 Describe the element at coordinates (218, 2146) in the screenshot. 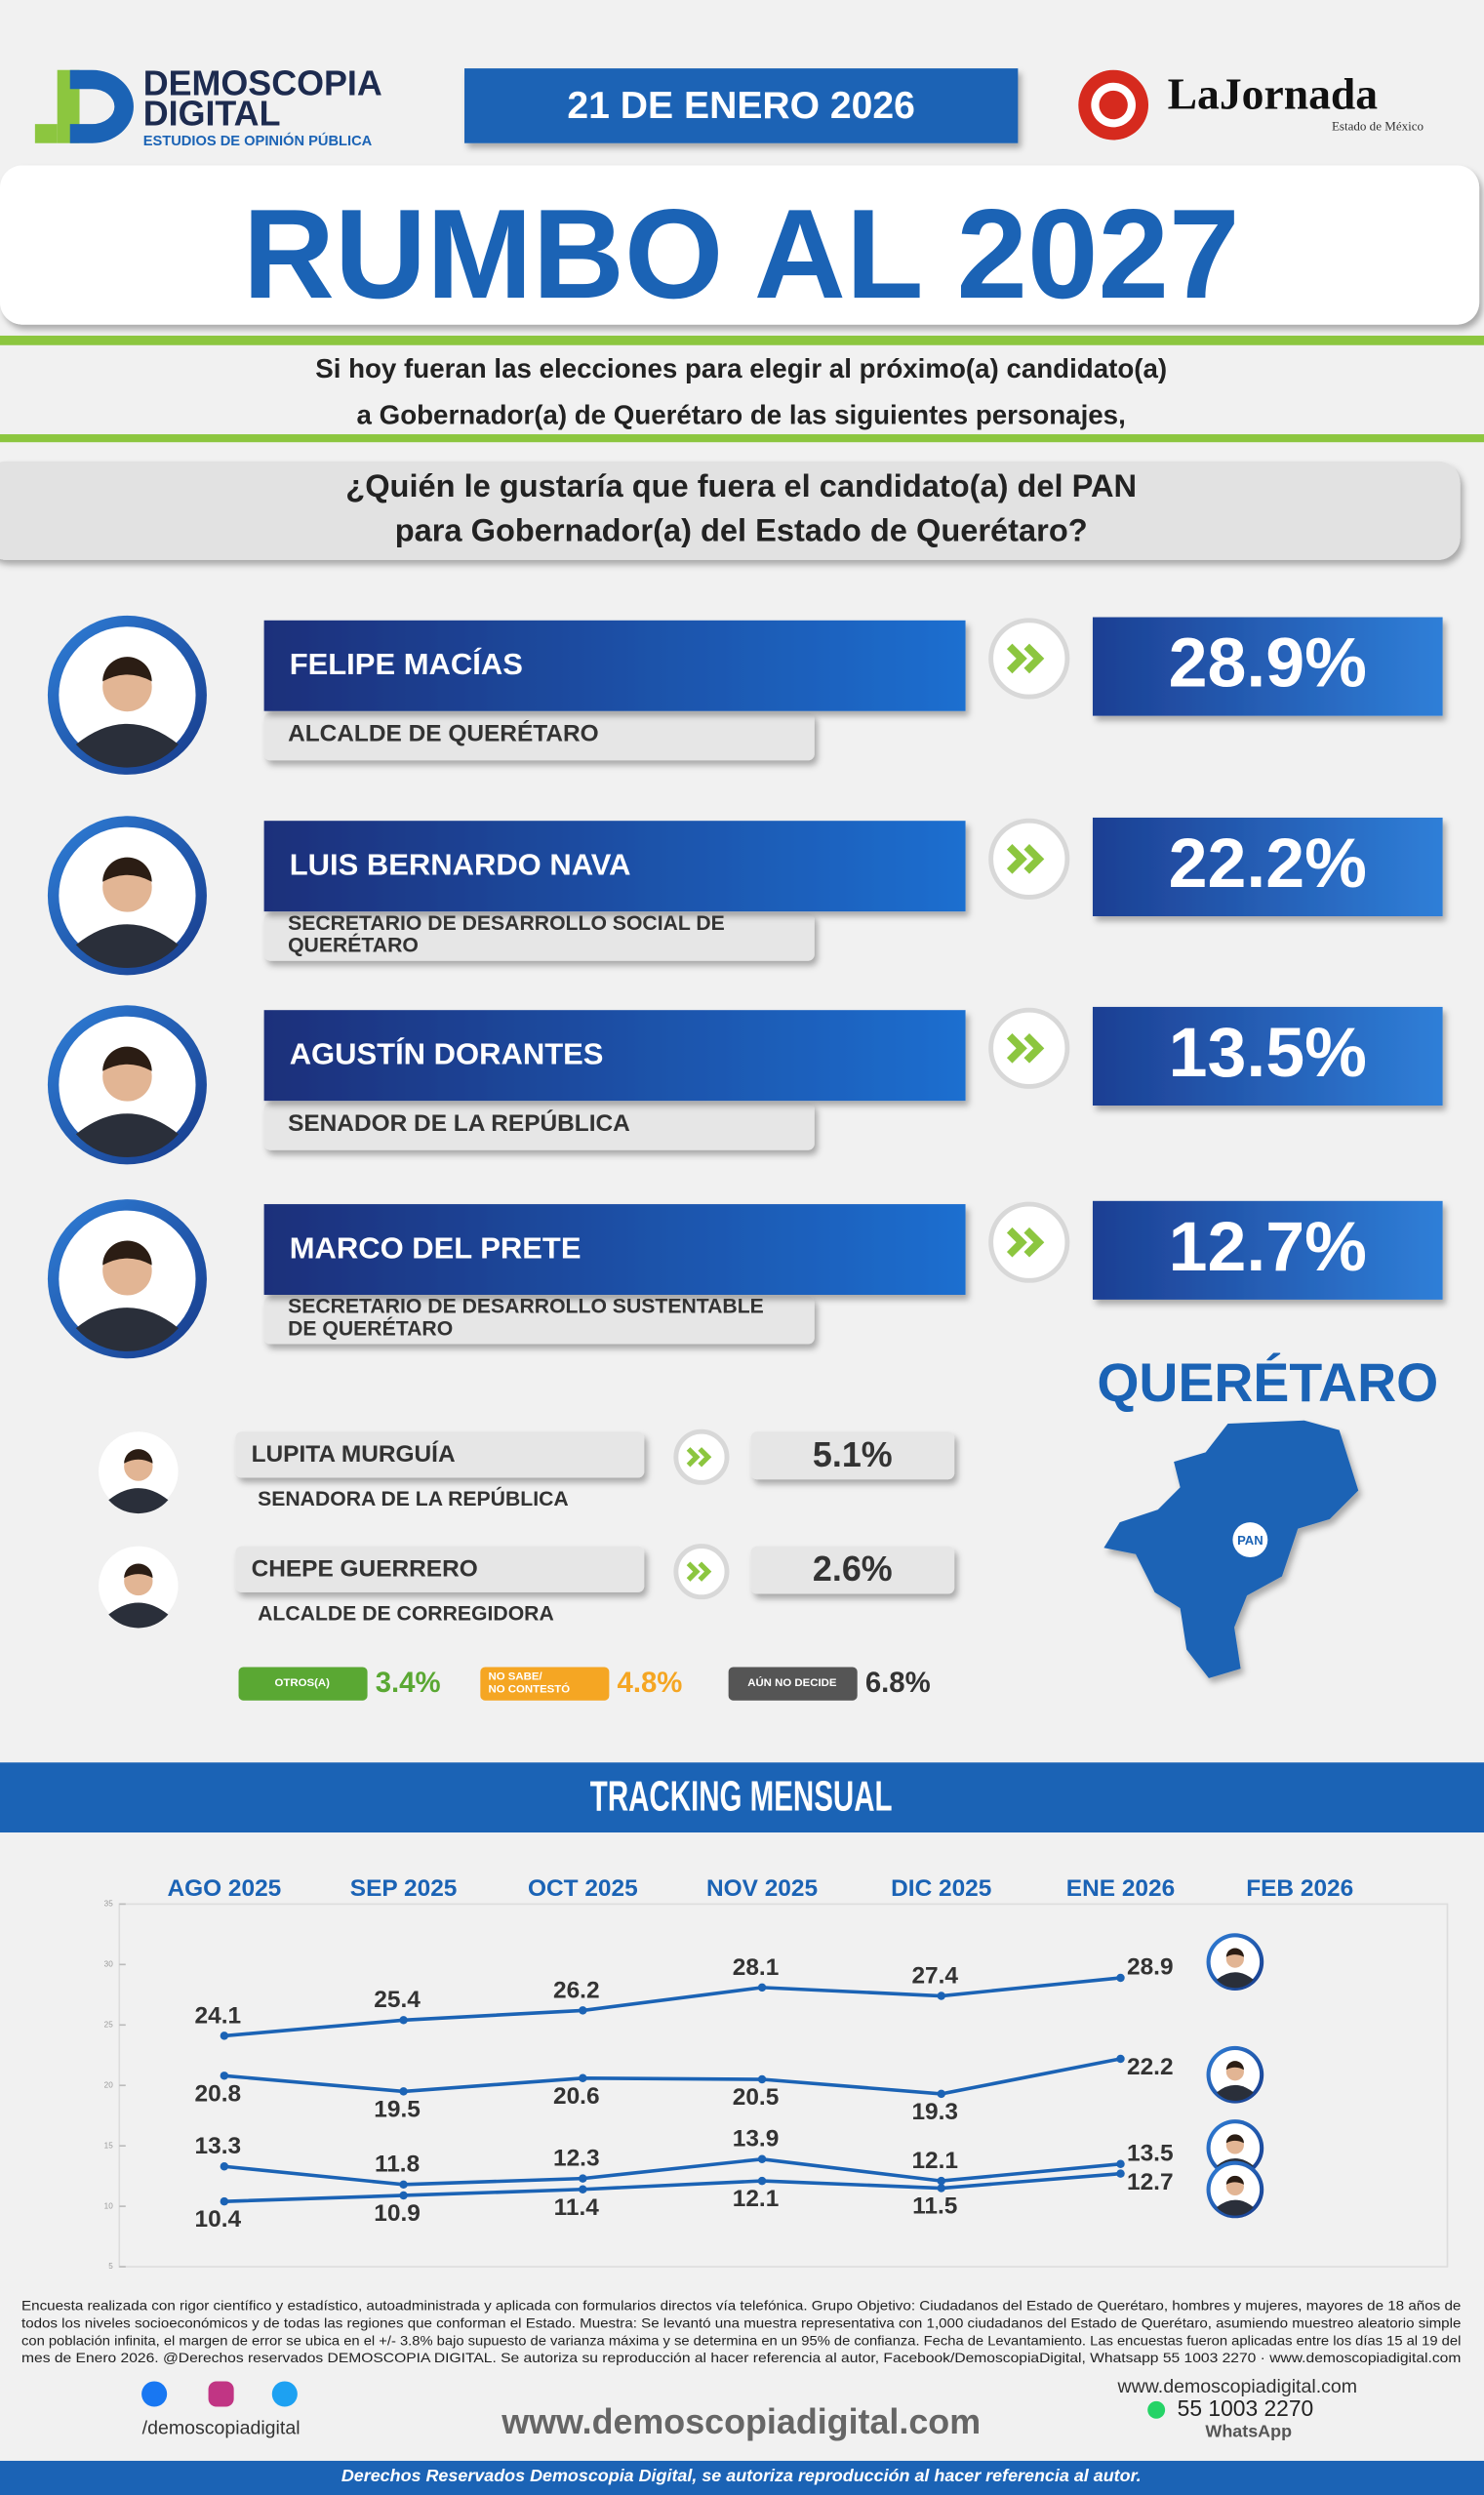

I see `data-label: 13.3` at that location.